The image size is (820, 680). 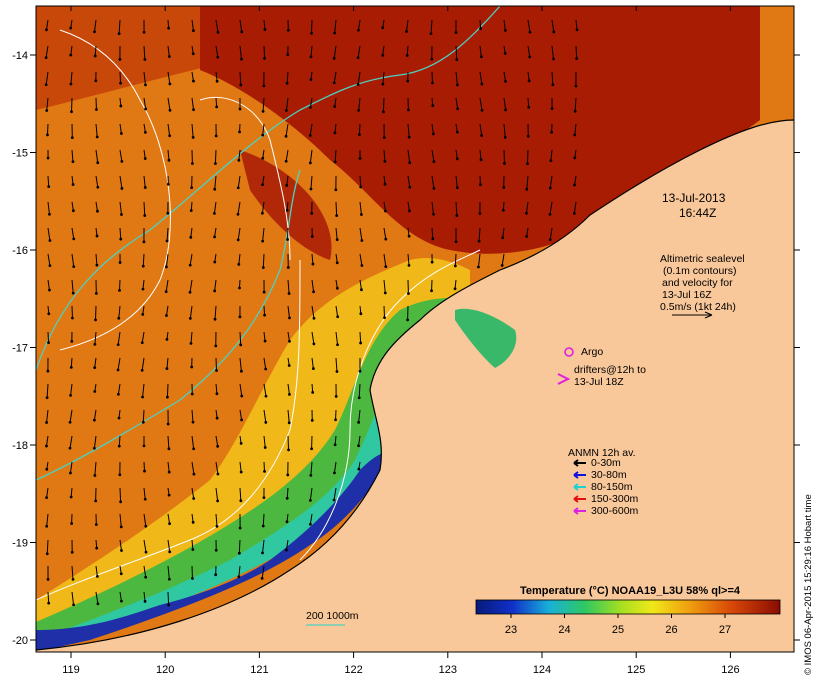 I want to click on lon-tick-label: 124, so click(x=542, y=670).